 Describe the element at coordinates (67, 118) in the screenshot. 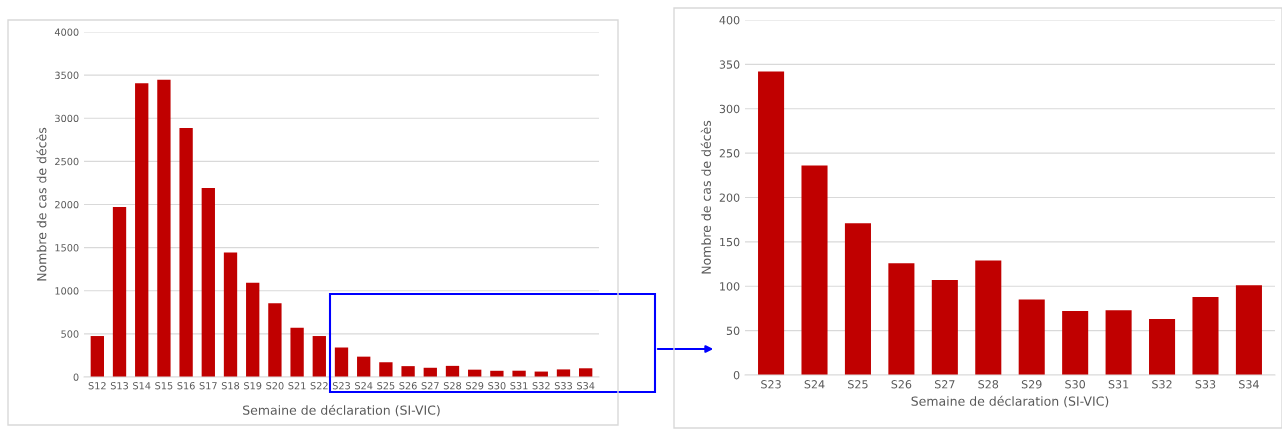

I see `y-tick-label: 3000` at that location.